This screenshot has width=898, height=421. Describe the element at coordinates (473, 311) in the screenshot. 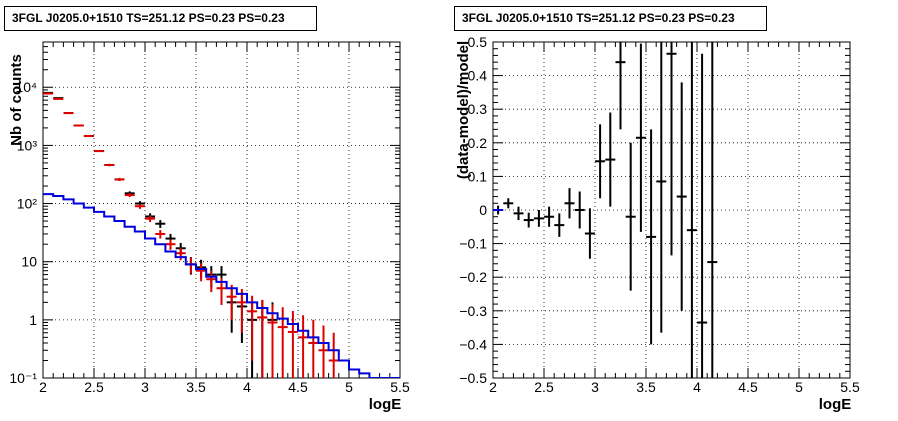

I see `y-tick-label: −0.3` at that location.